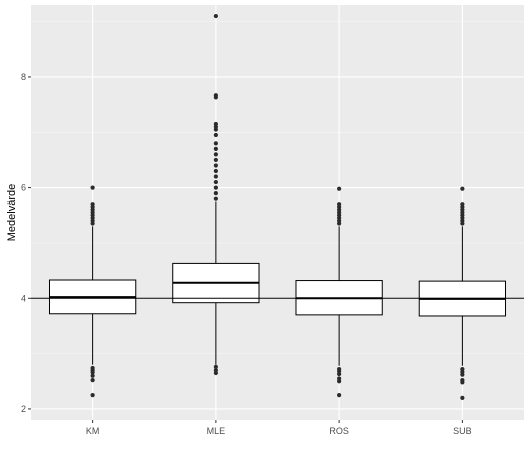  What do you see at coordinates (23, 77) in the screenshot?
I see `y-tick-label: 8` at bounding box center [23, 77].